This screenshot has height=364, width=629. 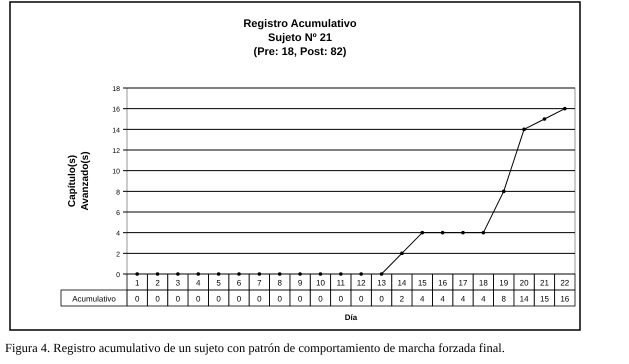 What do you see at coordinates (239, 283) in the screenshot?
I see `x-tick-label: 6` at bounding box center [239, 283].